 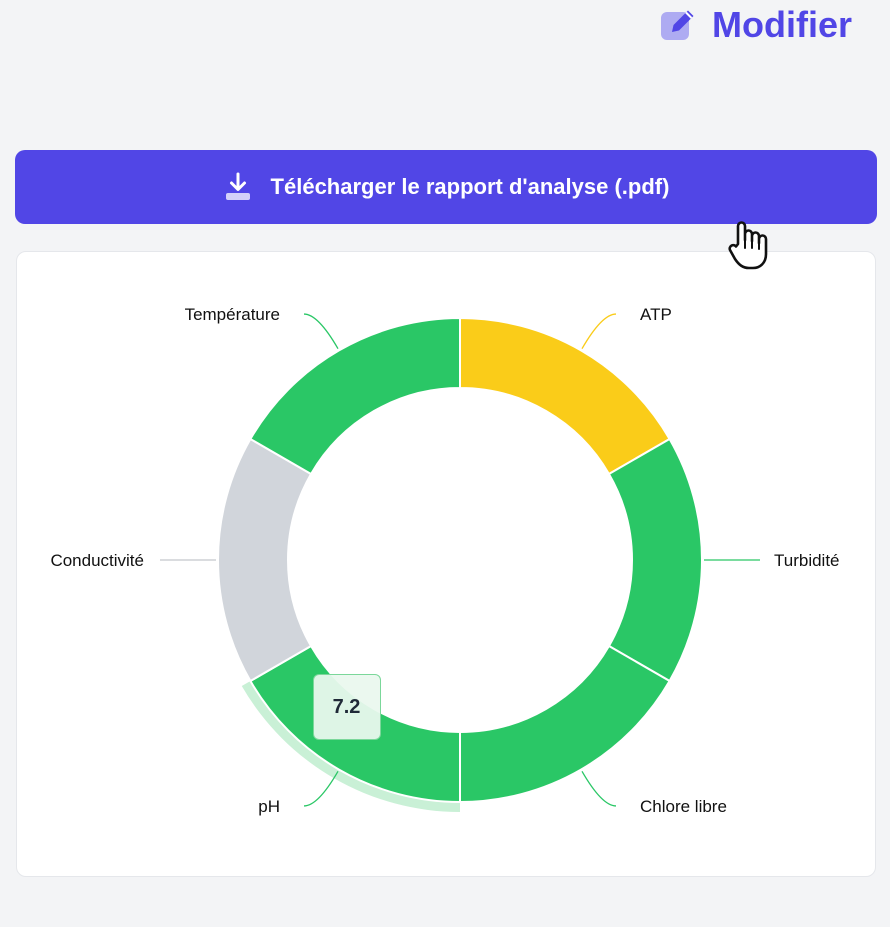 What do you see at coordinates (599, 331) in the screenshot?
I see `leader-line-atp` at bounding box center [599, 331].